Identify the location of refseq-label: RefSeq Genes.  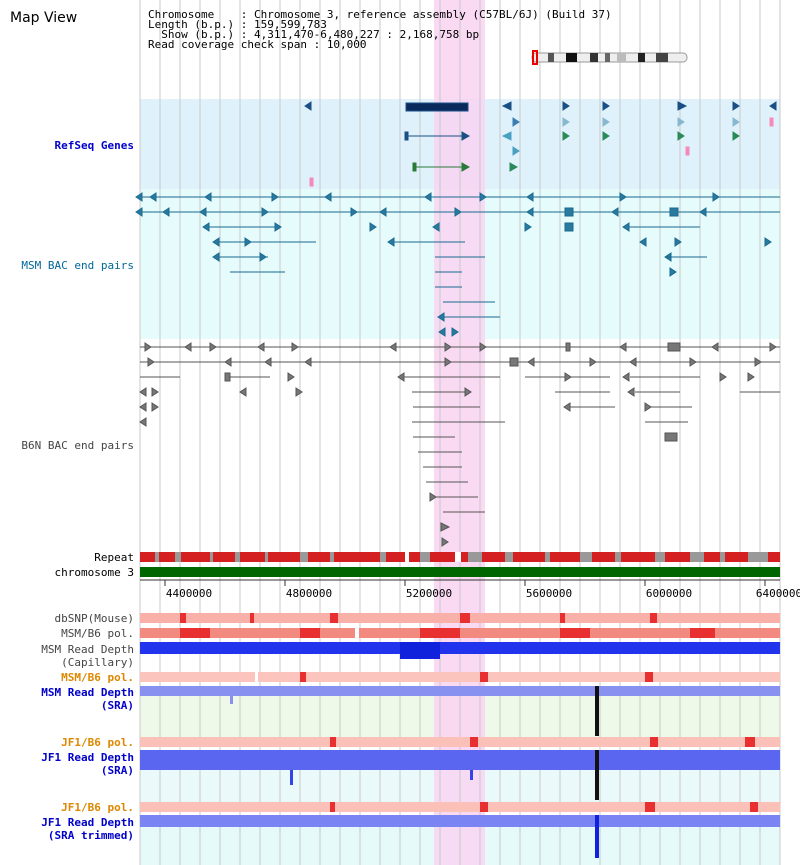
(94, 145).